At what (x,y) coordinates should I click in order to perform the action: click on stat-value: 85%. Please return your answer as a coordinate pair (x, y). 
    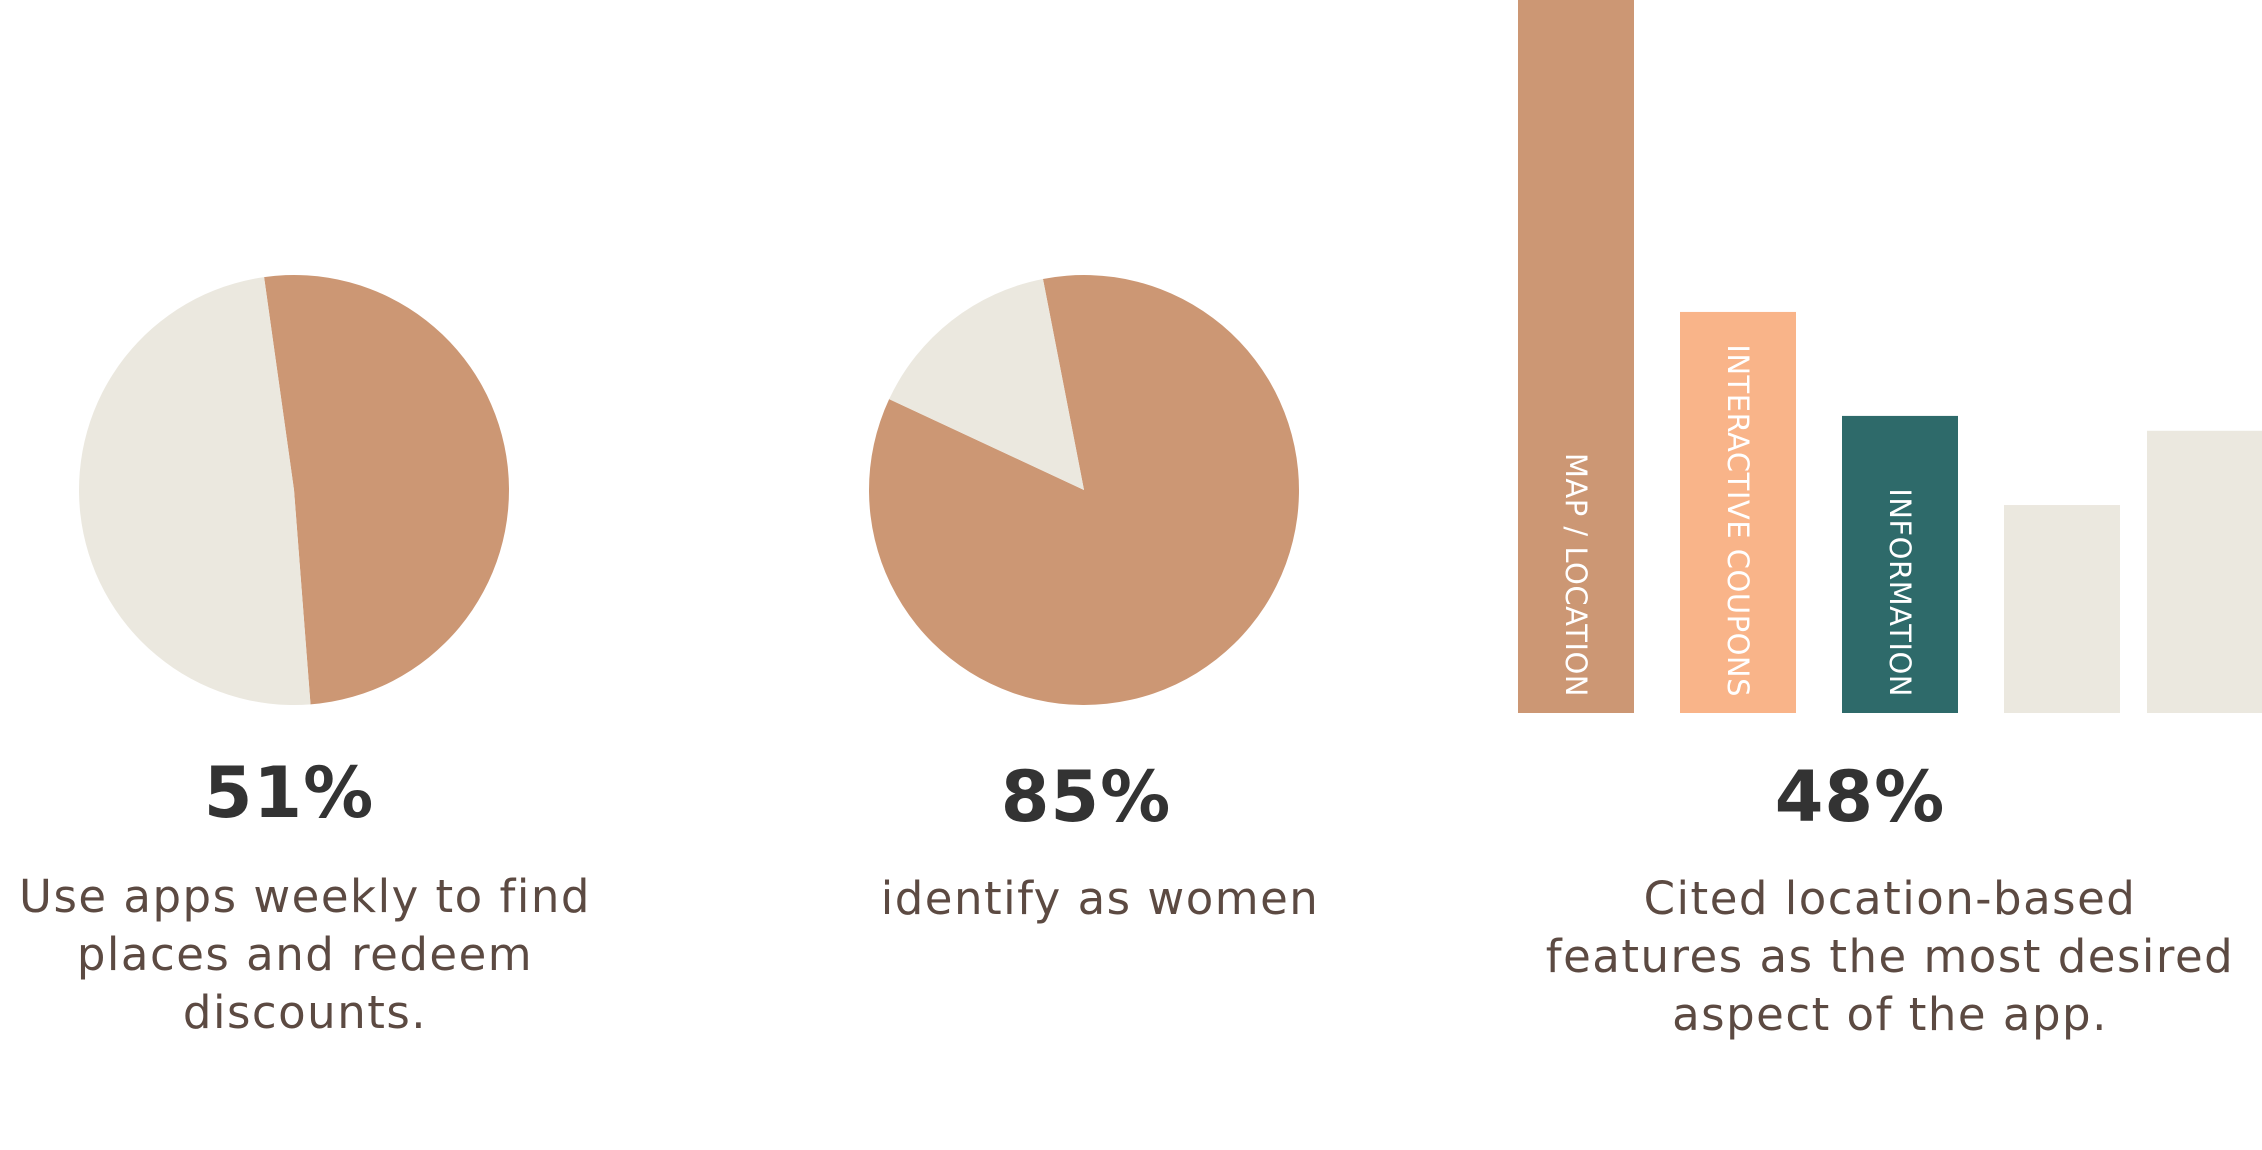
    Looking at the image, I should click on (1086, 797).